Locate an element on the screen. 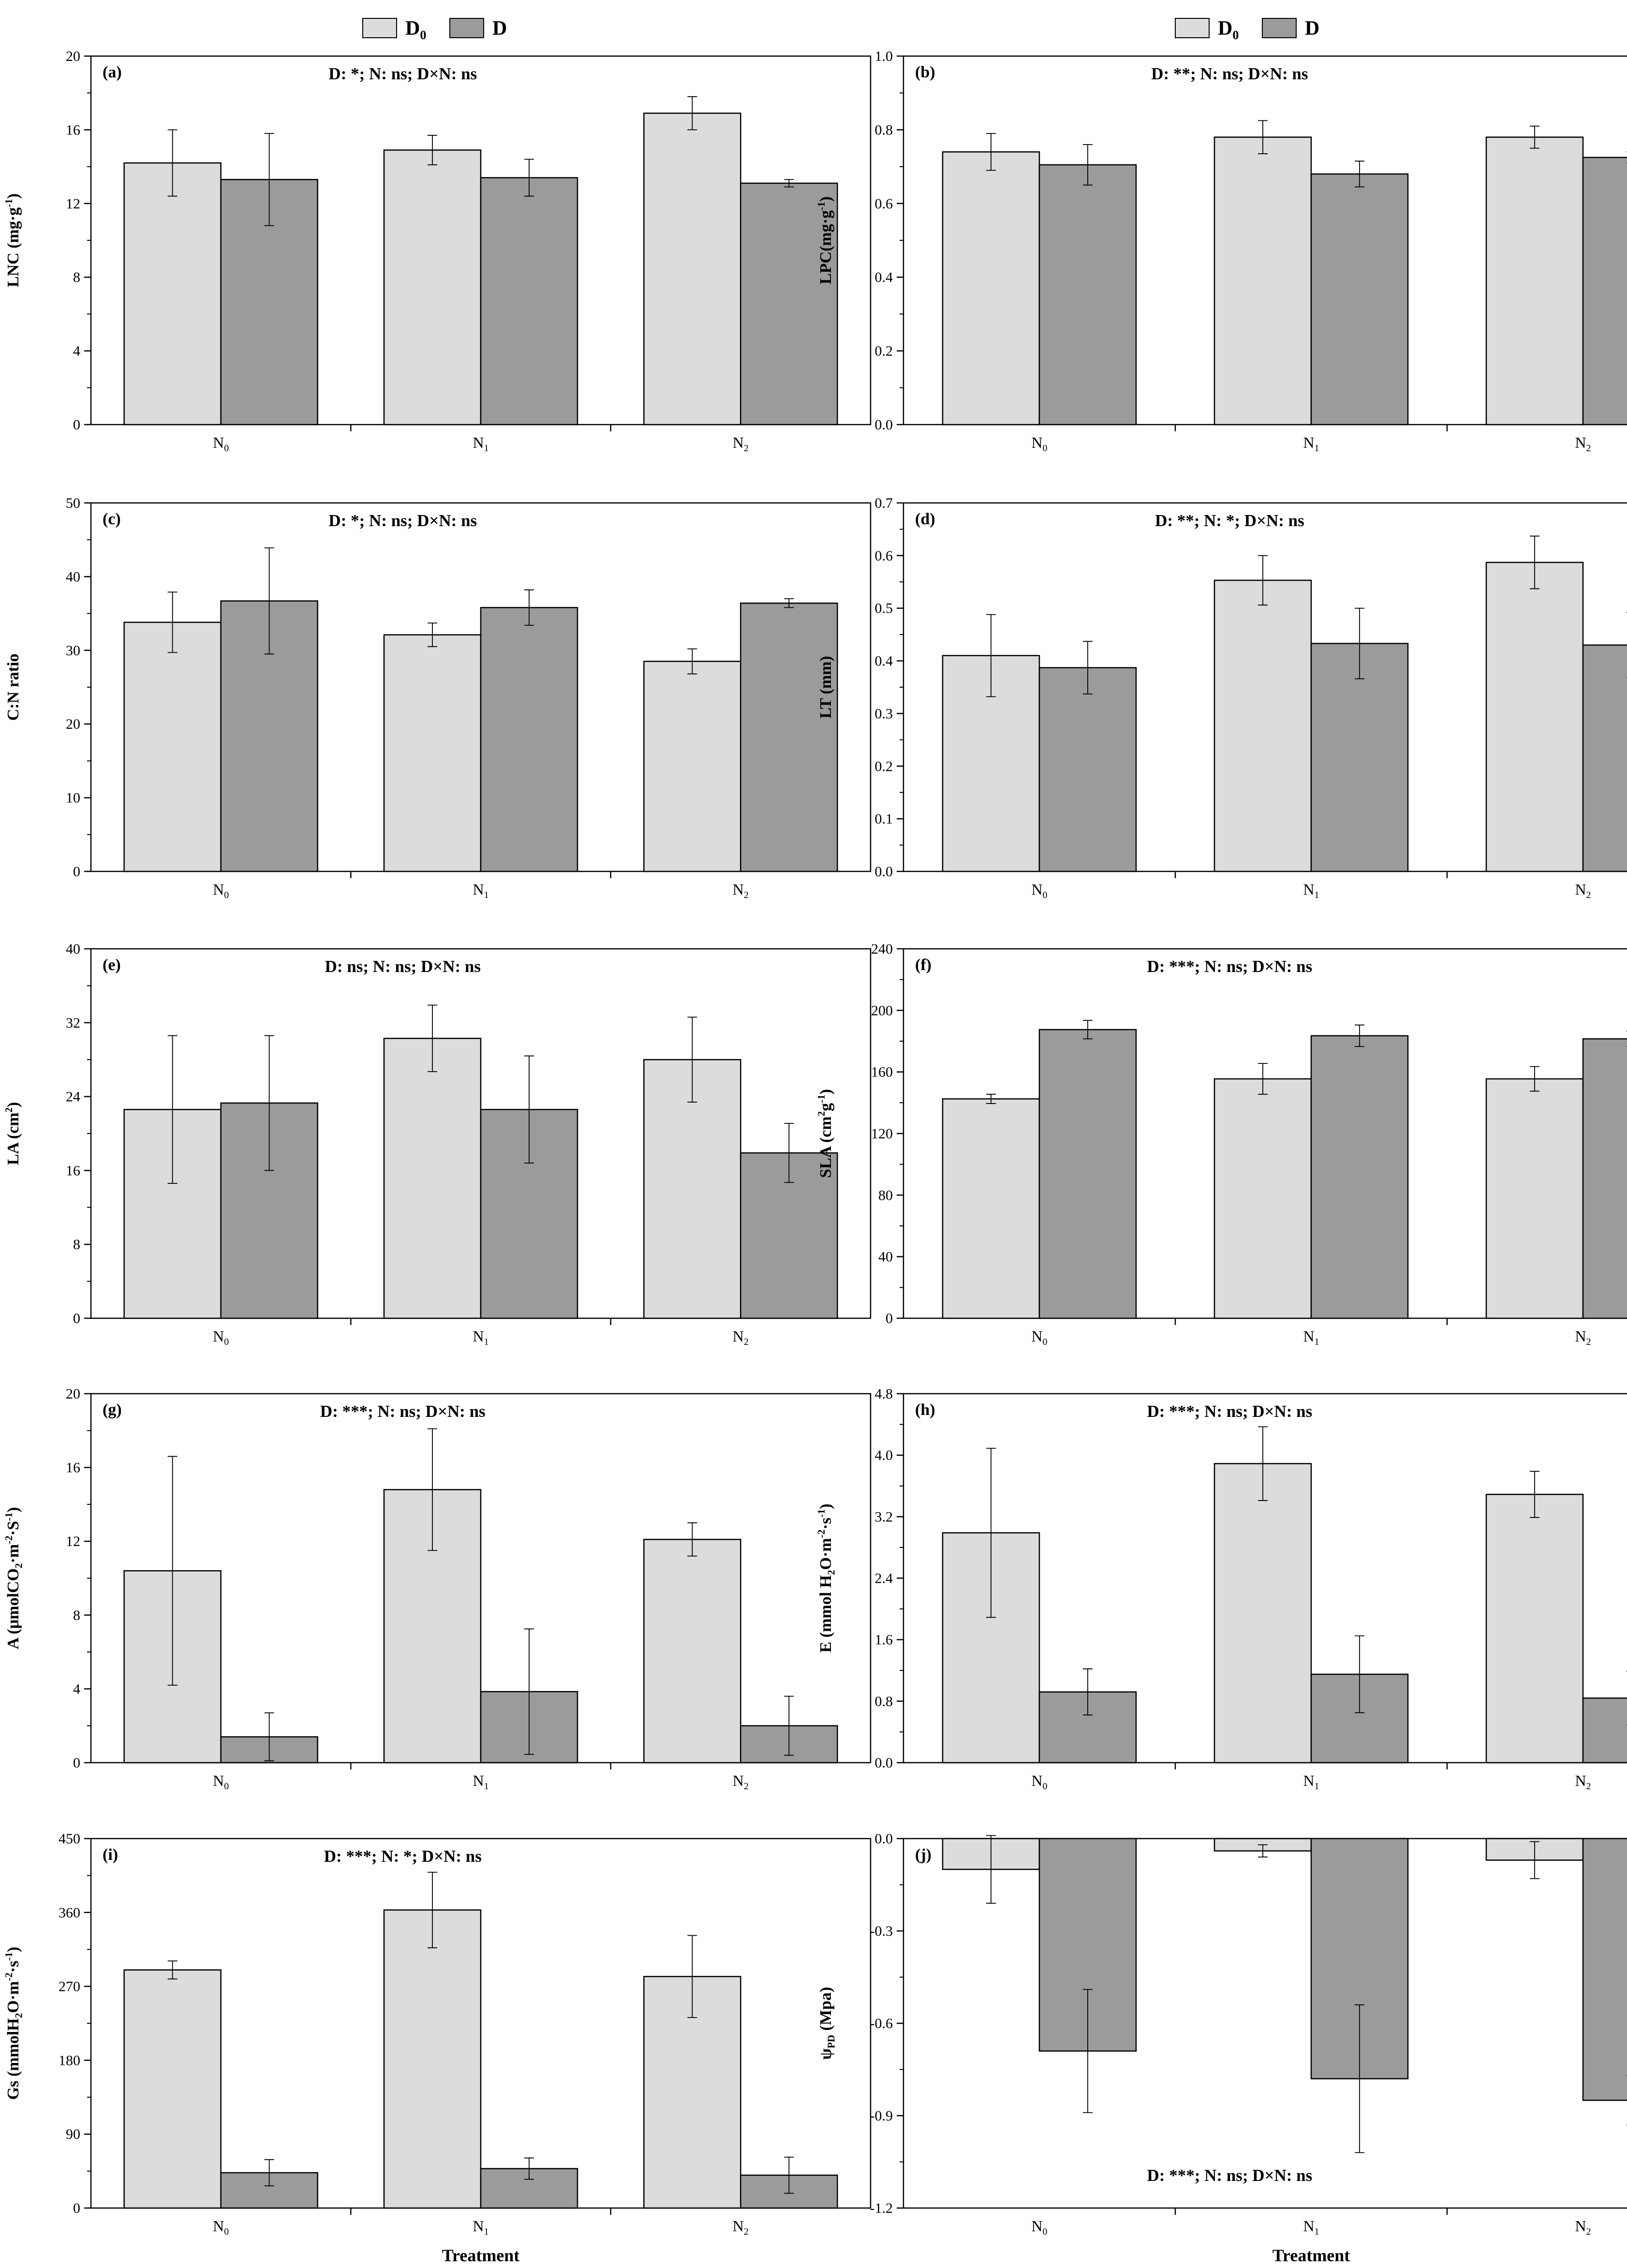 This screenshot has width=1627, height=2268. y-tick-label: 0.4 is located at coordinates (884, 661).